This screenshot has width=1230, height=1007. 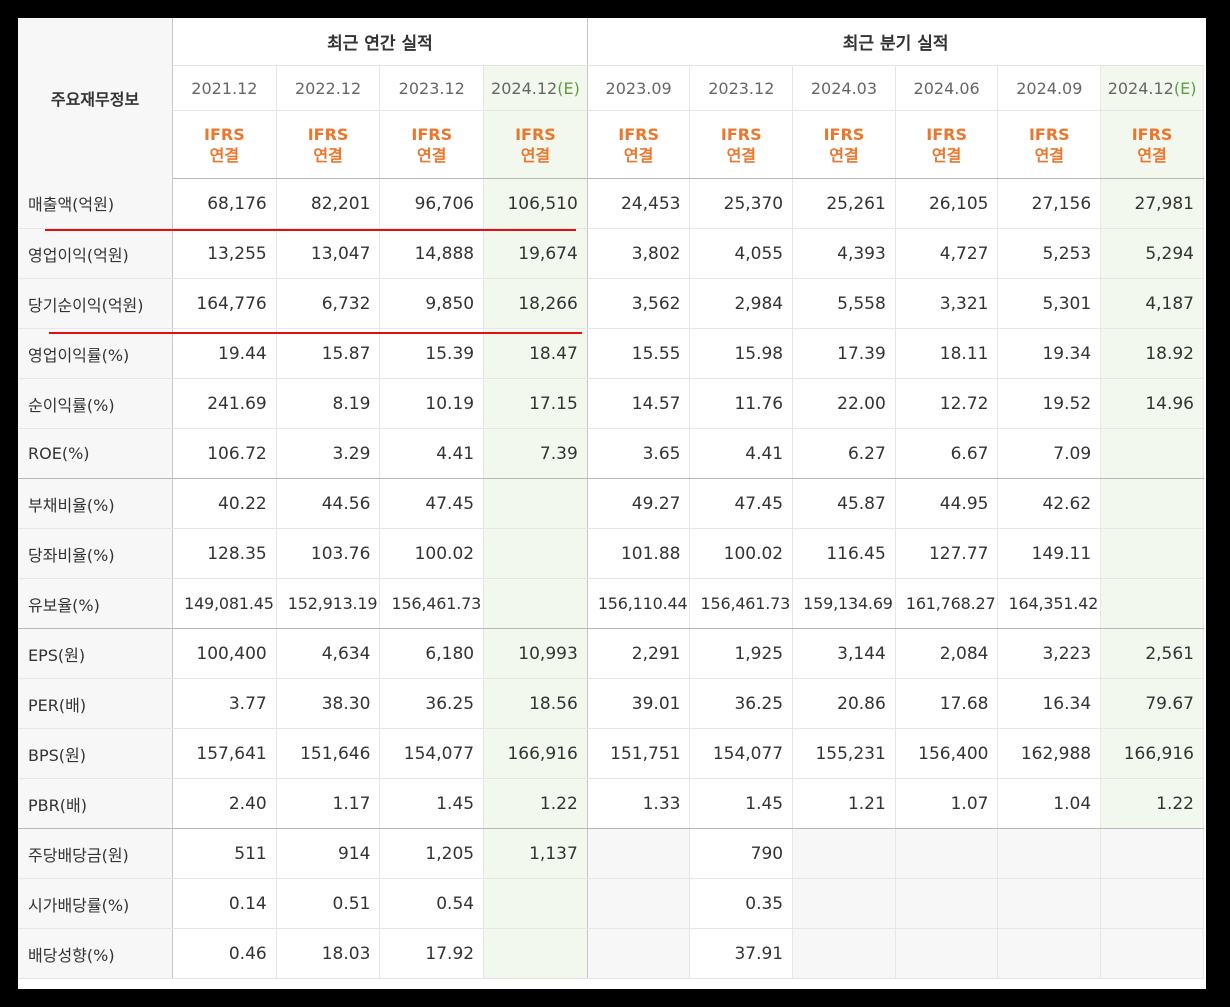 I want to click on value-cell: 149.11, so click(x=1049, y=553).